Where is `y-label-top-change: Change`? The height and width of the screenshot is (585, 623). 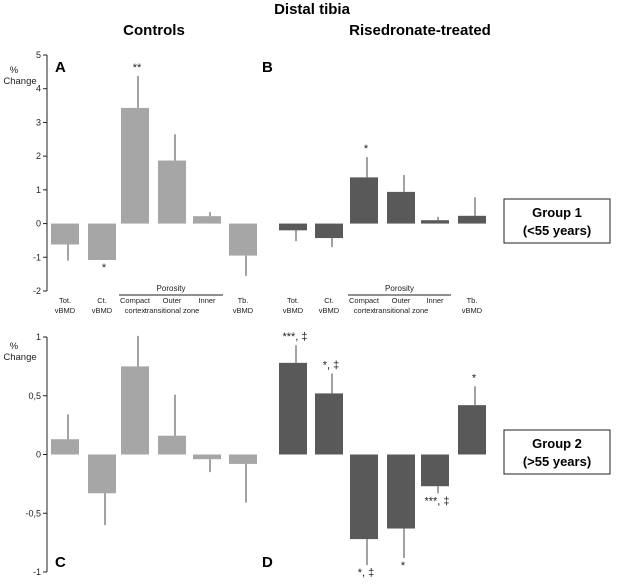 y-label-top-change: Change is located at coordinates (19, 81).